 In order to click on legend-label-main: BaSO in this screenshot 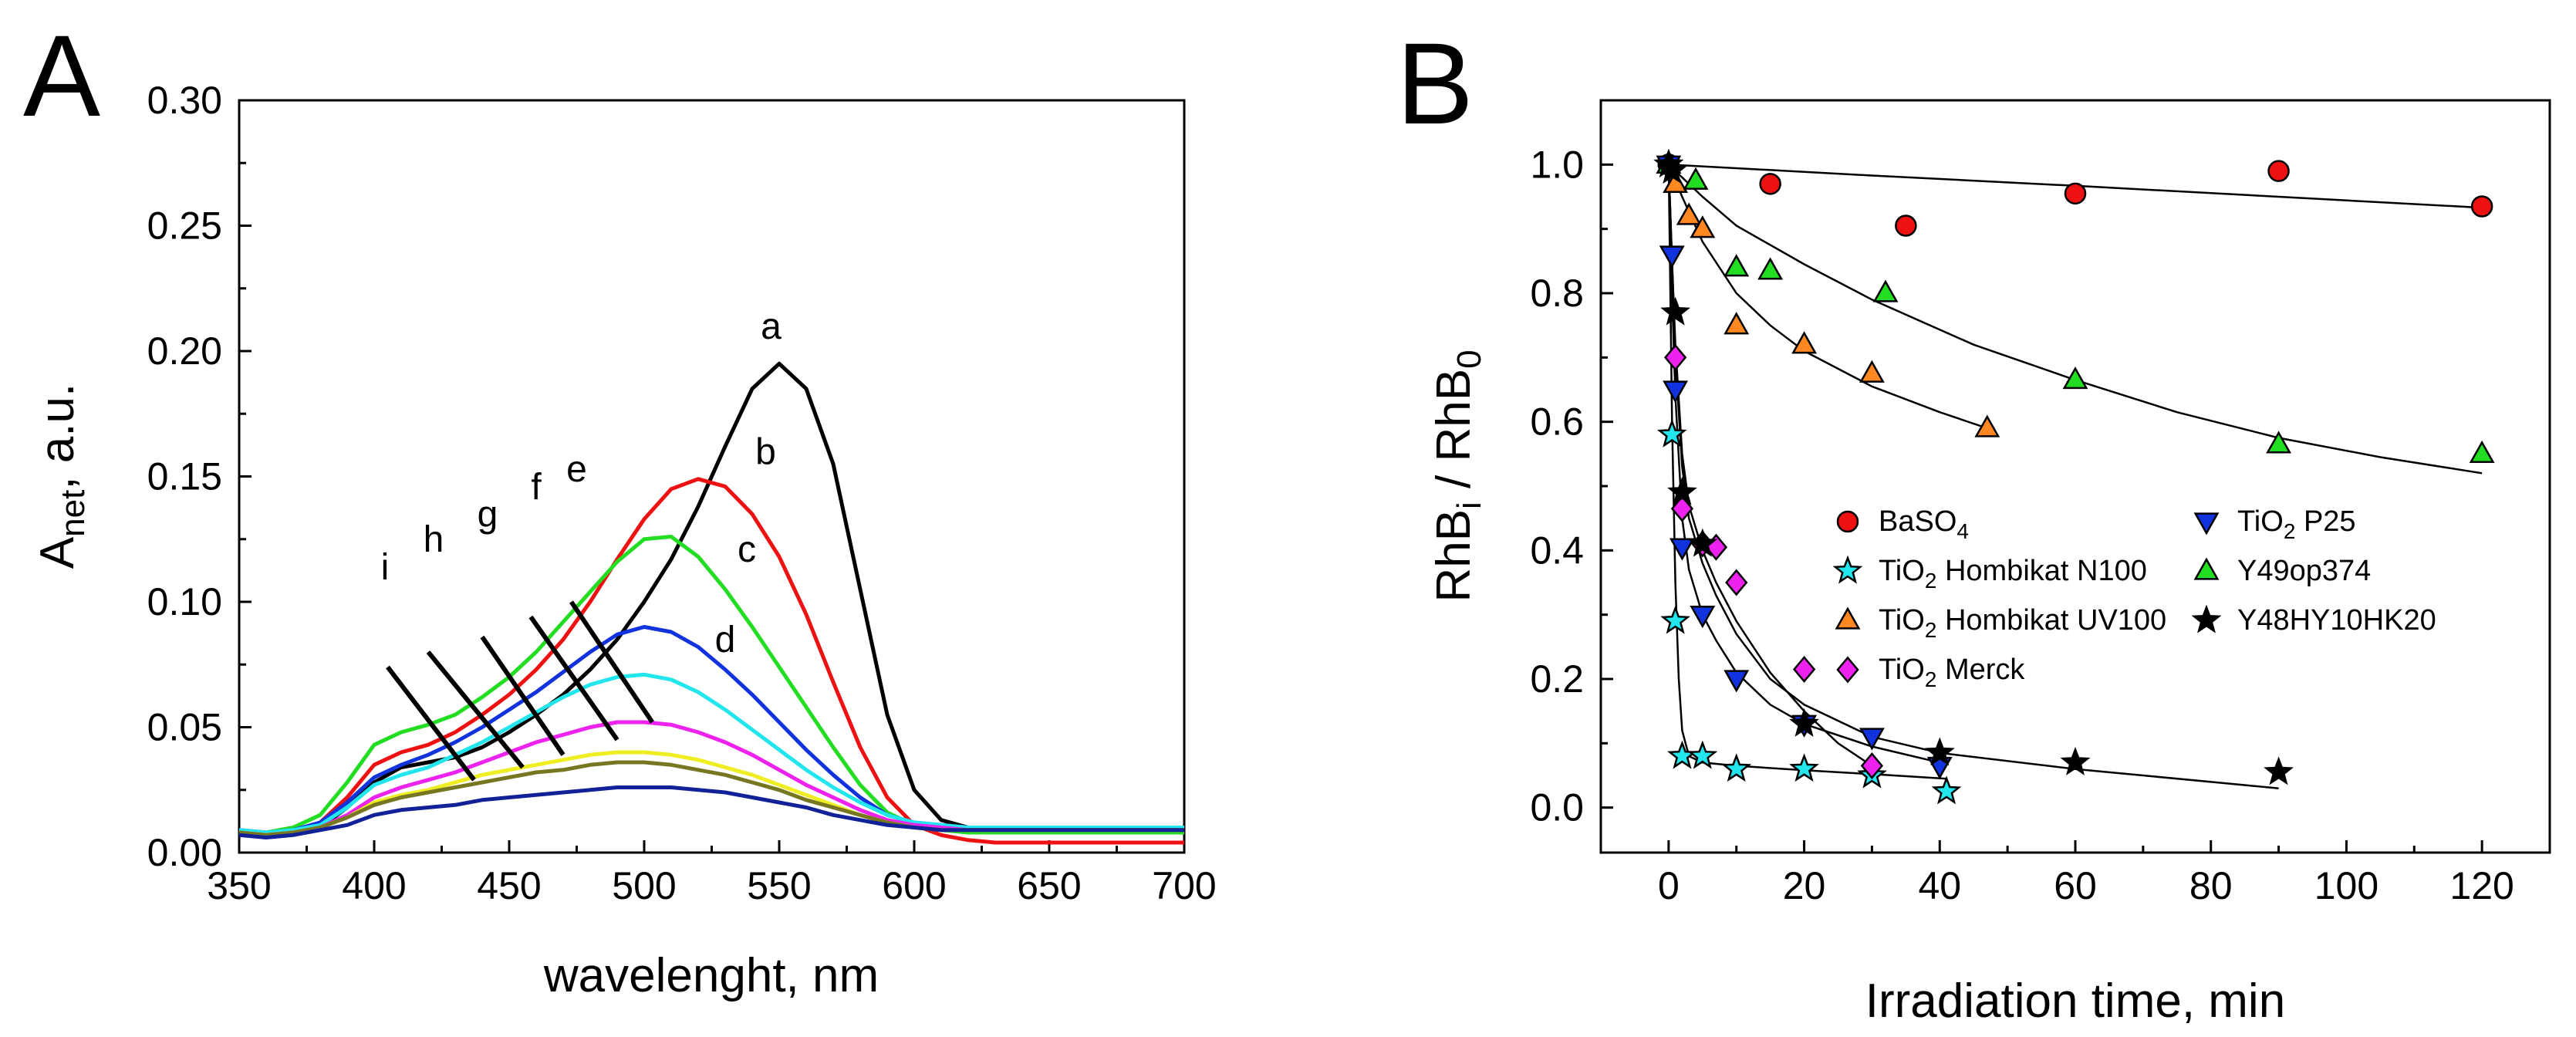, I will do `click(1918, 521)`.